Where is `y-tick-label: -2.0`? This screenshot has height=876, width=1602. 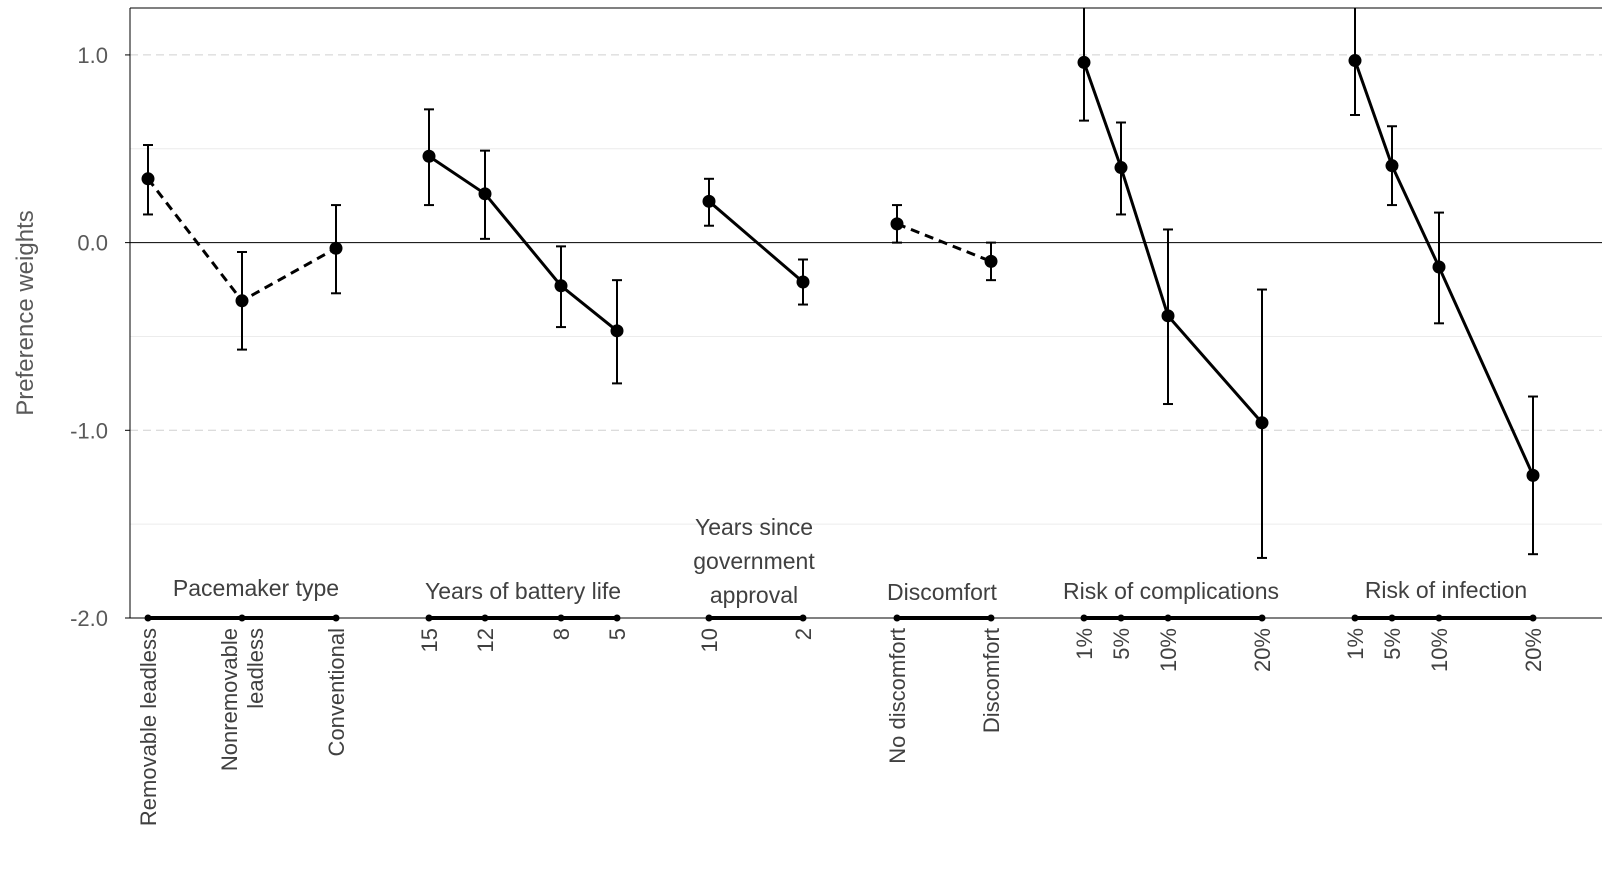
y-tick-label: -2.0 is located at coordinates (89, 618).